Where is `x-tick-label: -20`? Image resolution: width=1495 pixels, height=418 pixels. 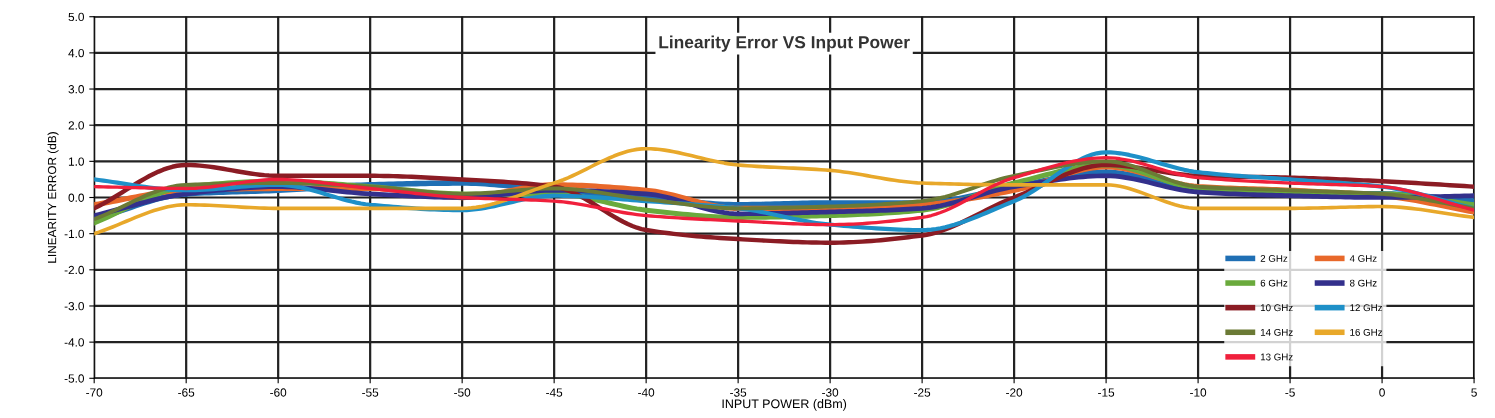
x-tick-label: -20 is located at coordinates (1014, 392).